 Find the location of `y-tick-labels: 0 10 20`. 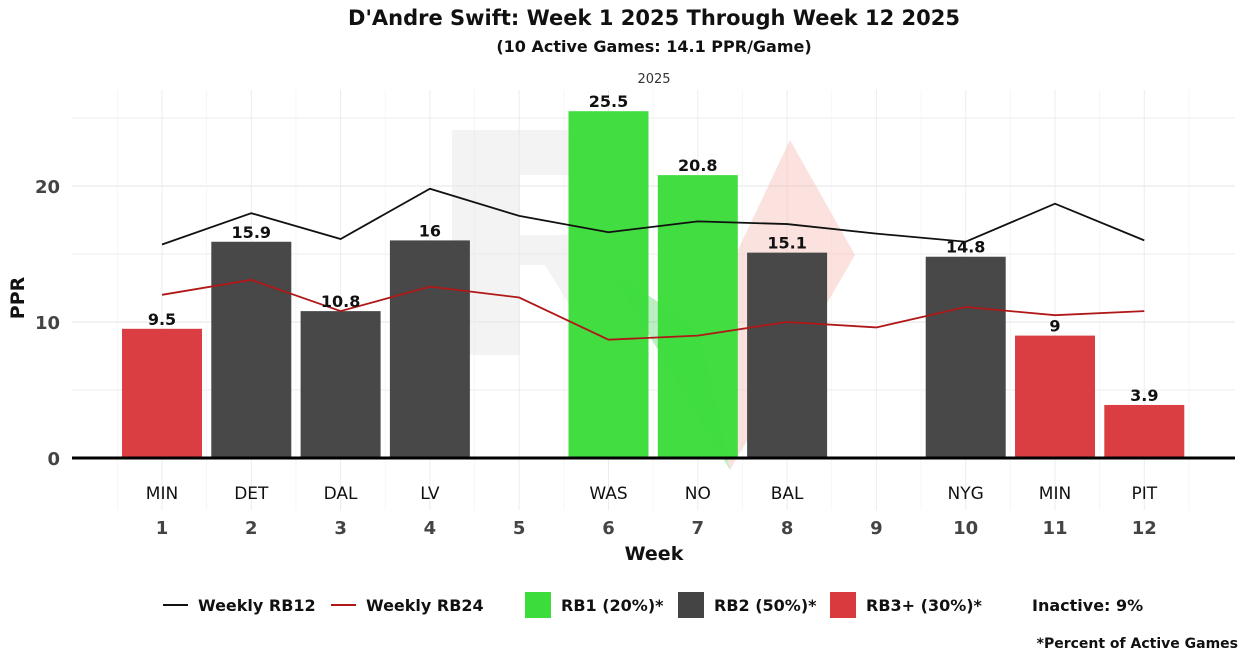

y-tick-labels: 0 10 20 is located at coordinates (47, 323).